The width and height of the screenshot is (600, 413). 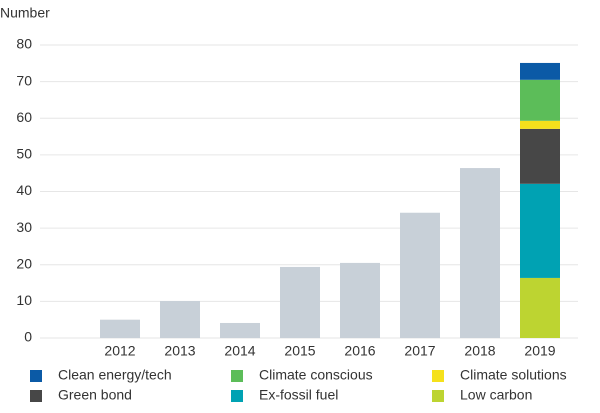 I want to click on x-tick-label: 2015, so click(x=299, y=351).